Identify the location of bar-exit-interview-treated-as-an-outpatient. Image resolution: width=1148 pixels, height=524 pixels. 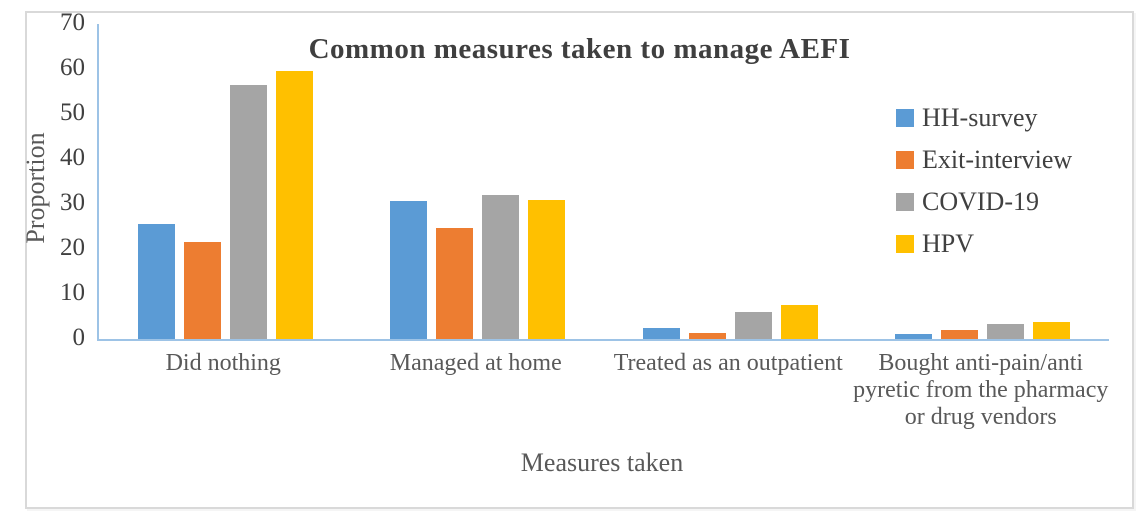
(707, 335).